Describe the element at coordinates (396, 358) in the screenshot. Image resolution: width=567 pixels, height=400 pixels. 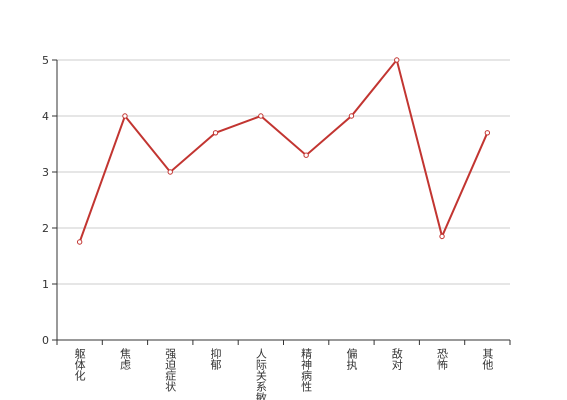
I see `x-tick-label: 敌对` at that location.